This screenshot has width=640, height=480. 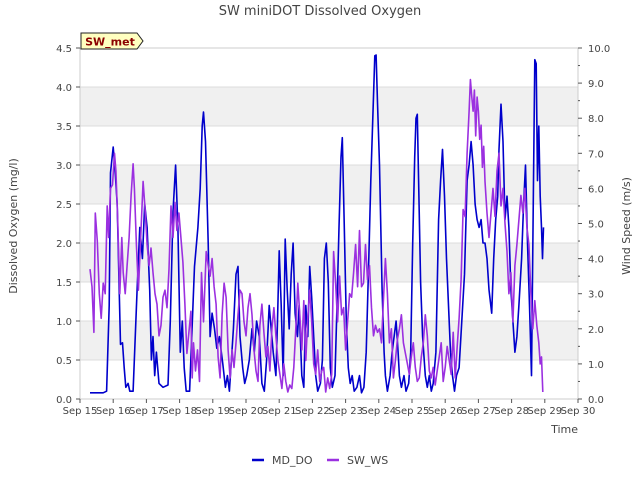 I want to click on y2-tick-label: 6.0, so click(x=596, y=189).